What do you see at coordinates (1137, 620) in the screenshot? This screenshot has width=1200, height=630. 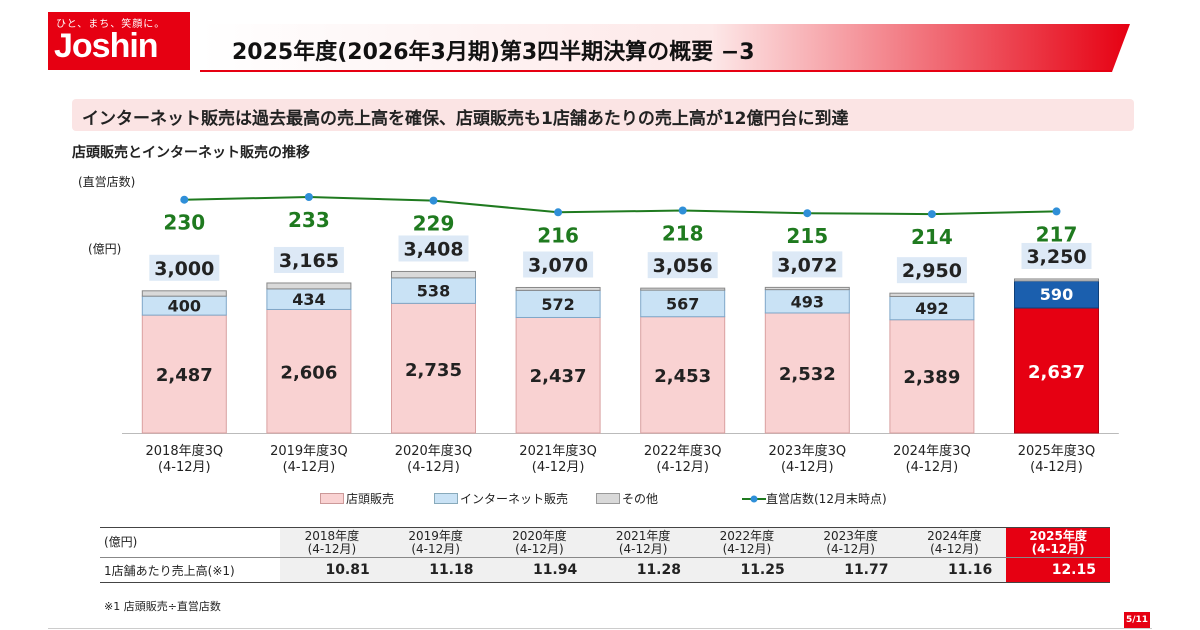 I see `page-number: 5/11` at bounding box center [1137, 620].